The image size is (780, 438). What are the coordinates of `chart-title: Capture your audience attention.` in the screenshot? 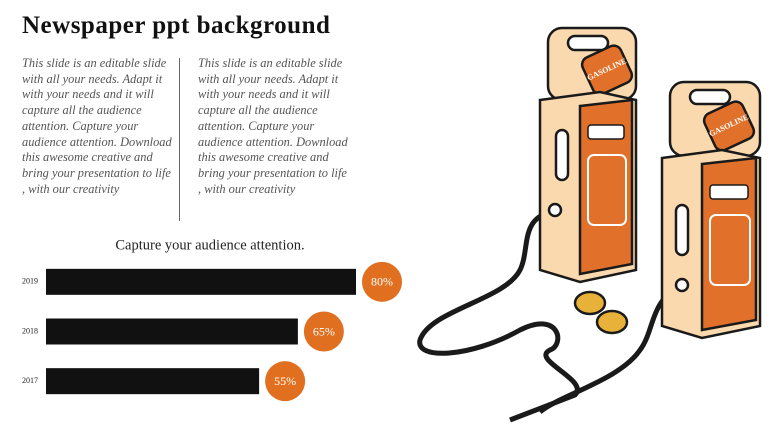 It's located at (209, 245).